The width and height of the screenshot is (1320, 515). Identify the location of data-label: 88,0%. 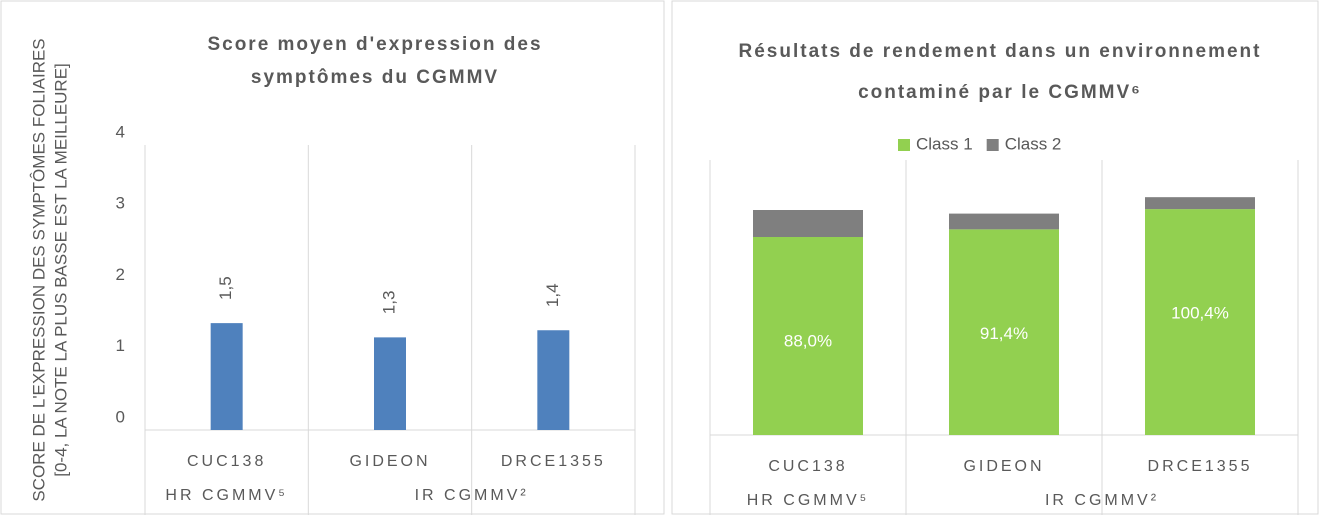
(808, 340).